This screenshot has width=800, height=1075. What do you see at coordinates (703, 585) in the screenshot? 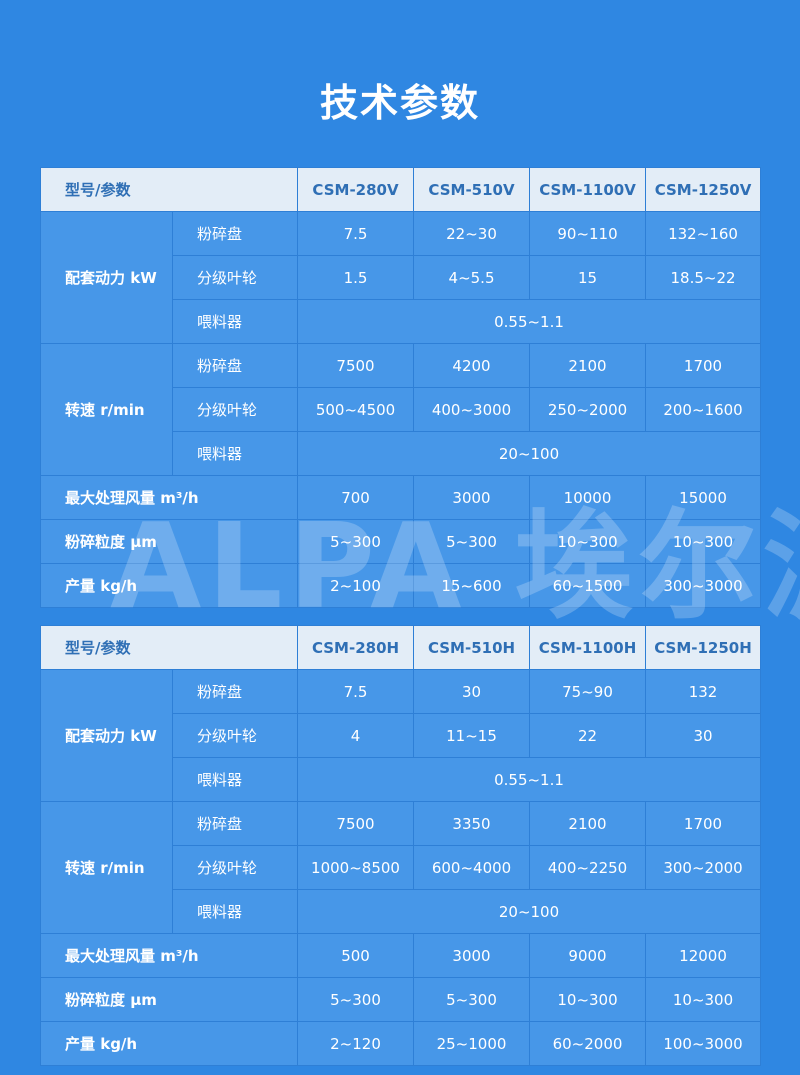
I see `value-cell: 300~3000` at bounding box center [703, 585].